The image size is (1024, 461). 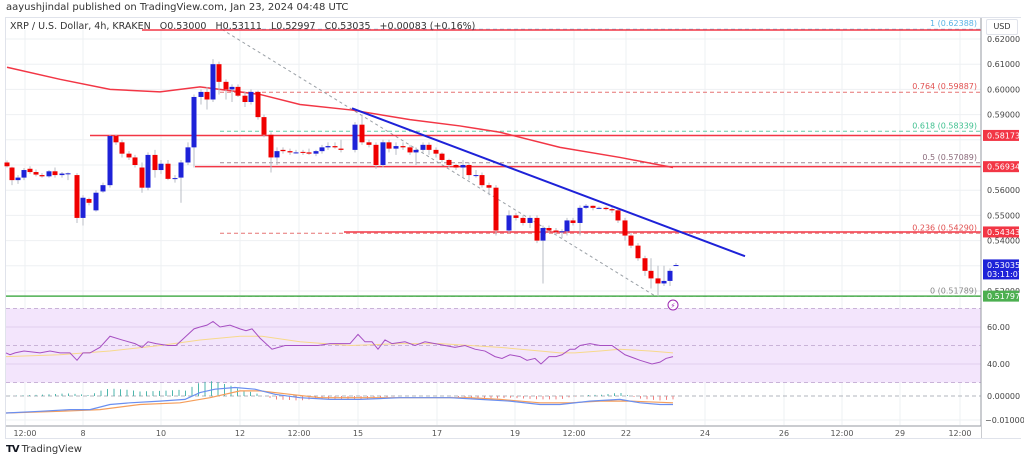 What do you see at coordinates (900, 433) in the screenshot?
I see `time-tick: 29` at bounding box center [900, 433].